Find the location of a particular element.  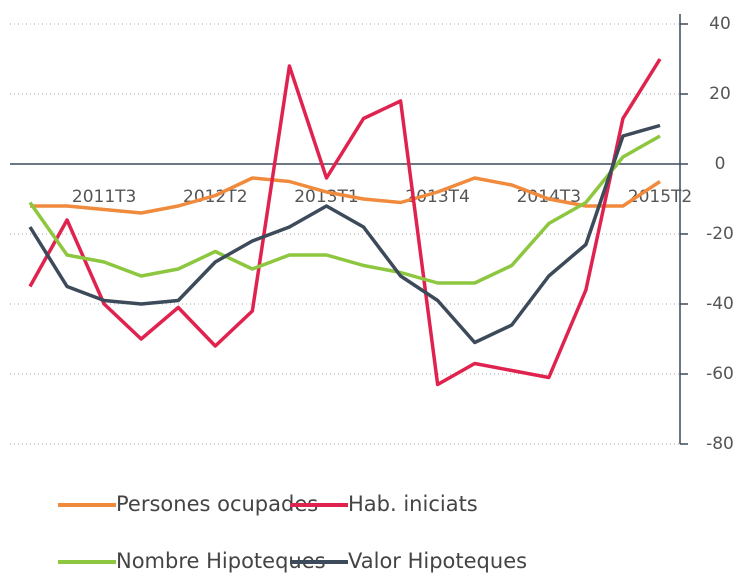

x-tick-label: 2011T3 is located at coordinates (104, 197).